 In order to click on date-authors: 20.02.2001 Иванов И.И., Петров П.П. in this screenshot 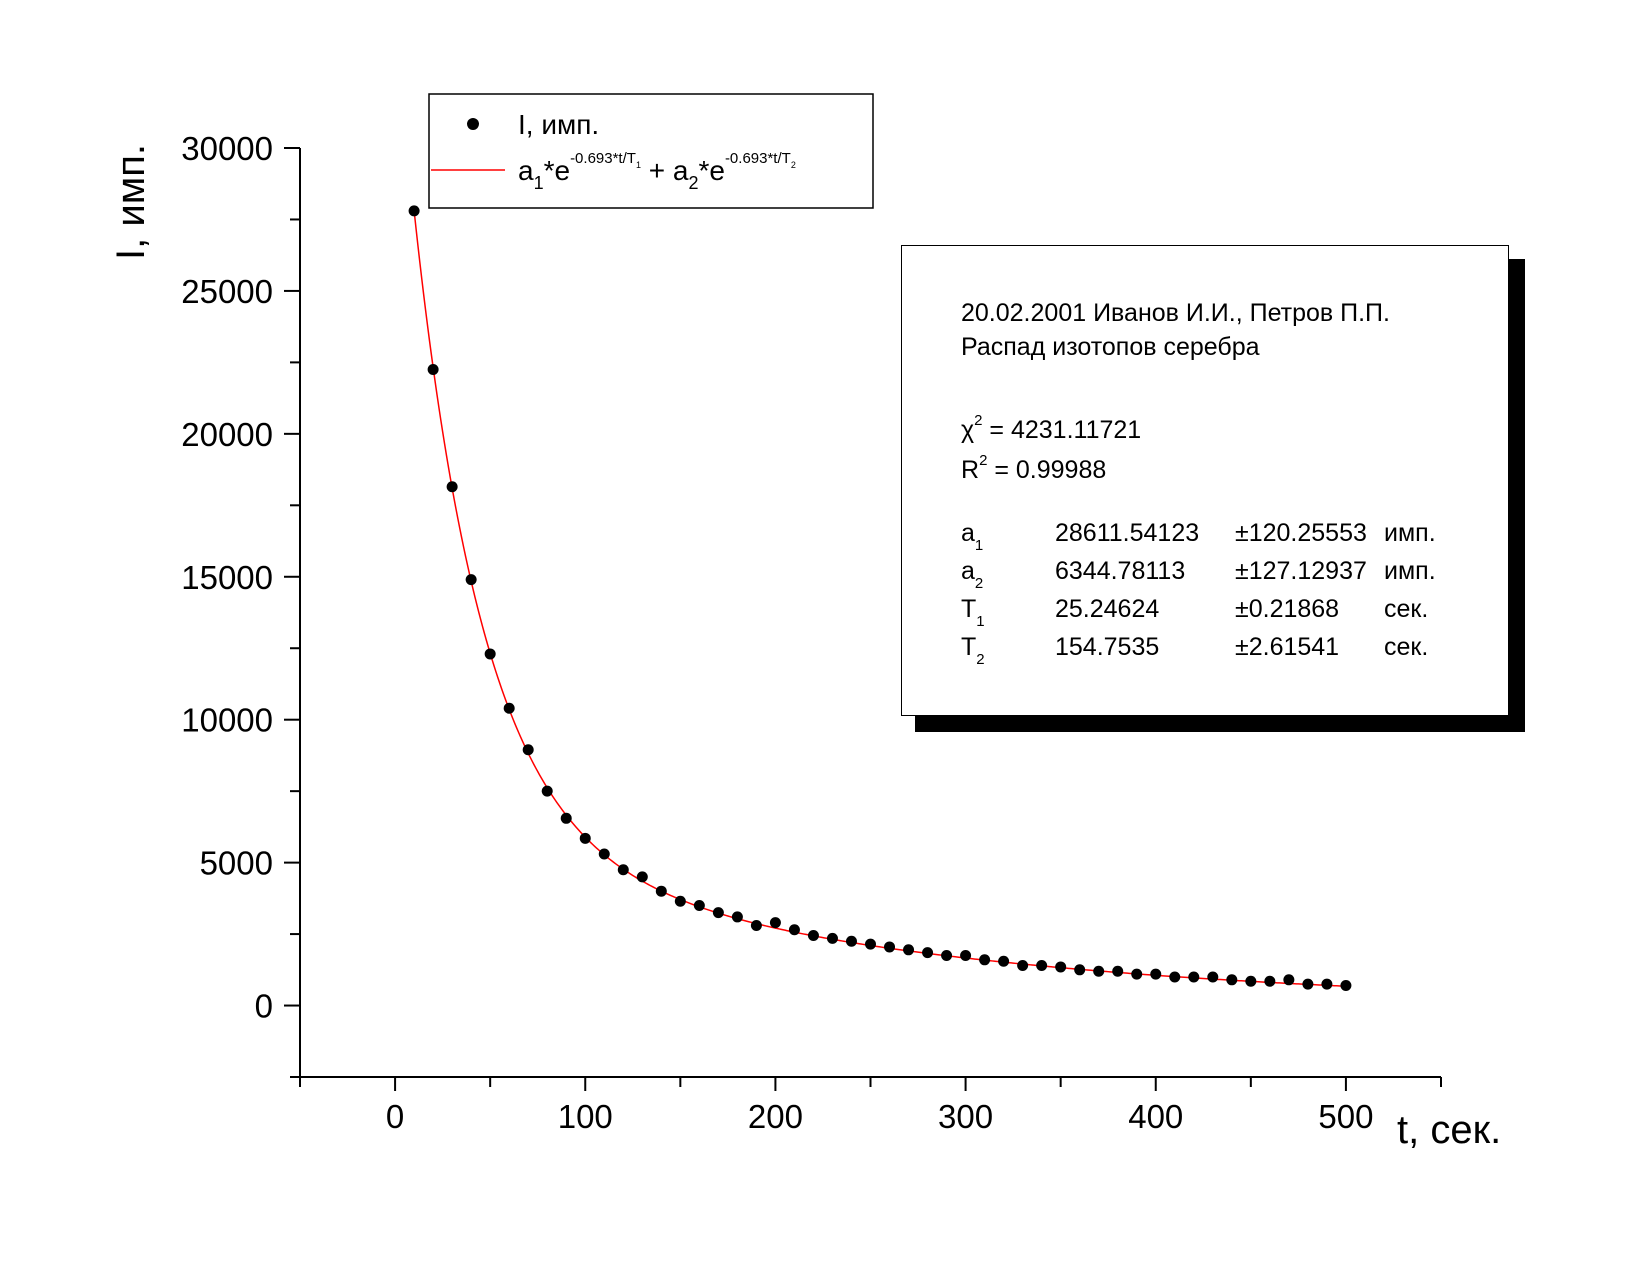, I will do `click(1175, 313)`.